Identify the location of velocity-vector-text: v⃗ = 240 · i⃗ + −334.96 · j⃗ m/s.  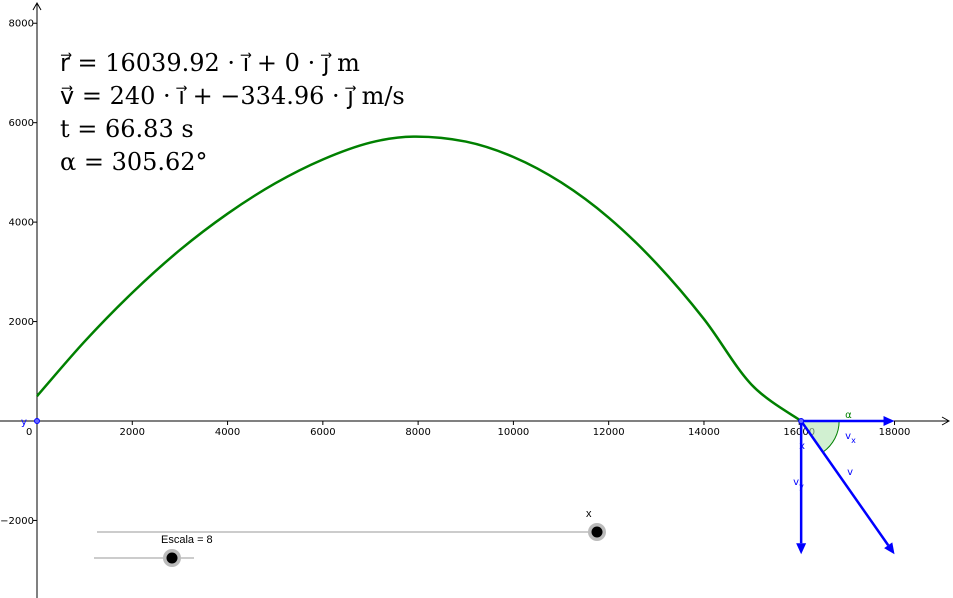
(232, 96).